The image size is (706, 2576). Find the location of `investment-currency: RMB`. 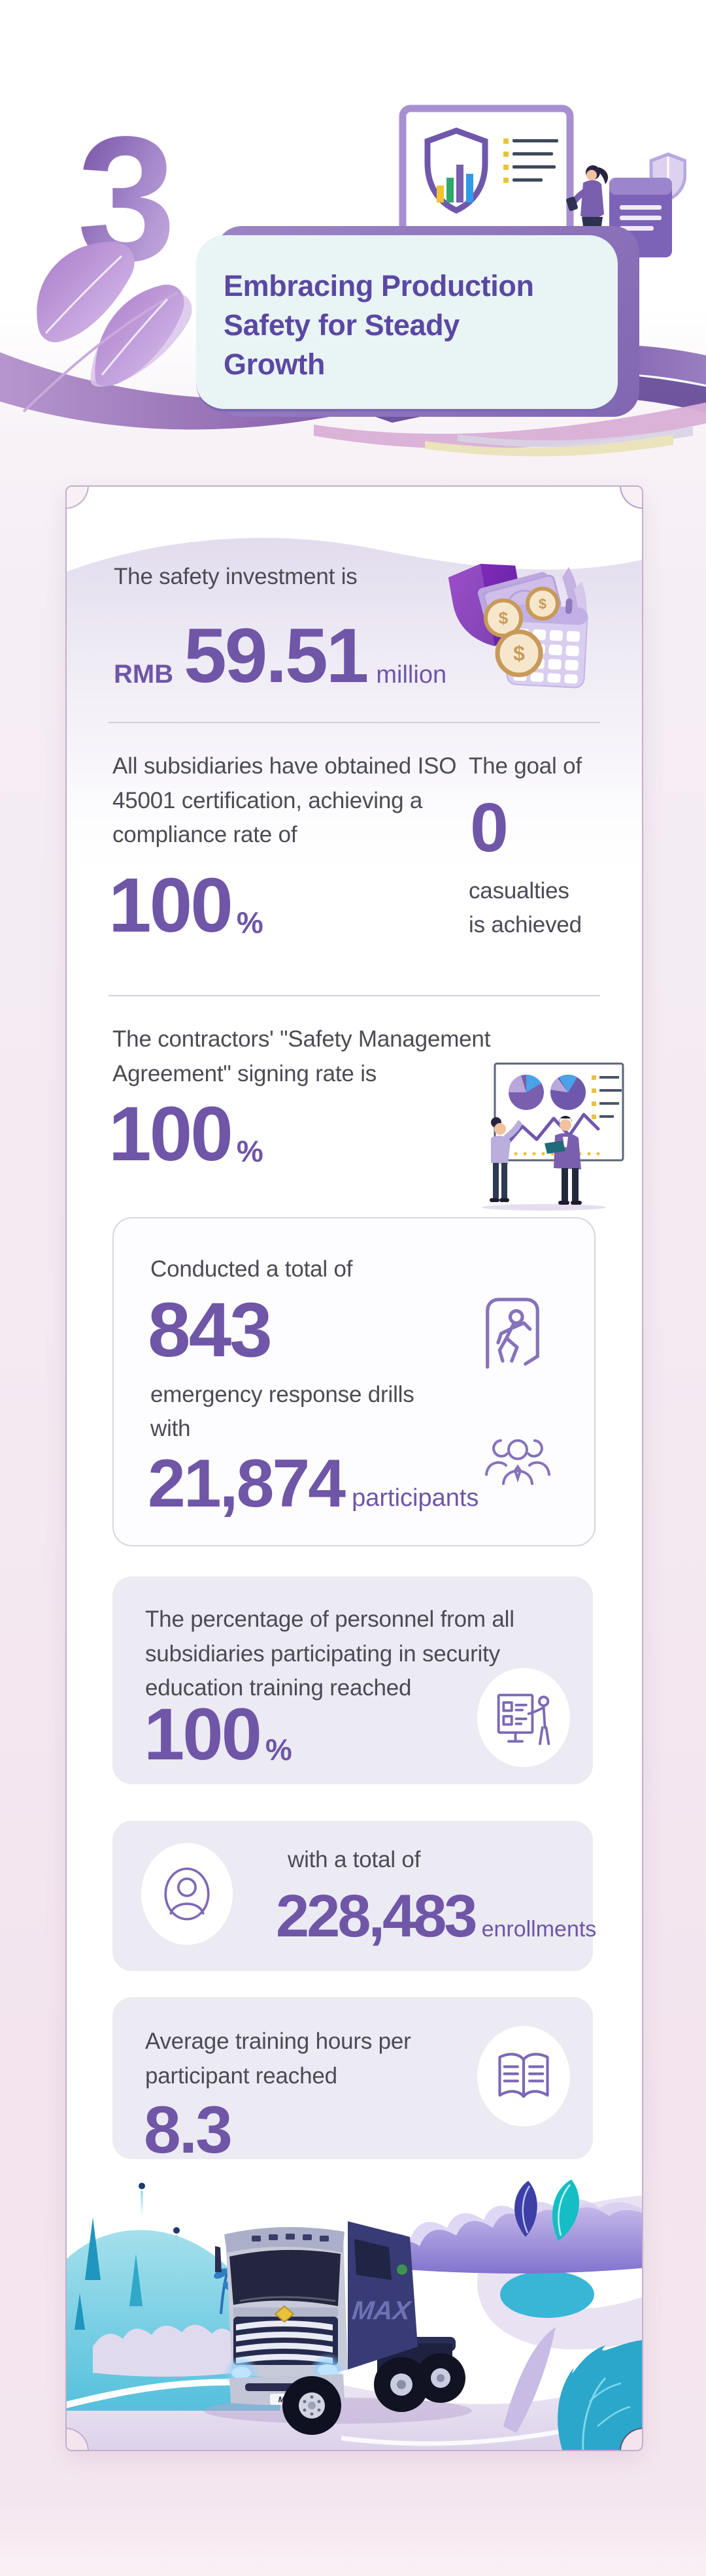

investment-currency: RMB is located at coordinates (144, 674).